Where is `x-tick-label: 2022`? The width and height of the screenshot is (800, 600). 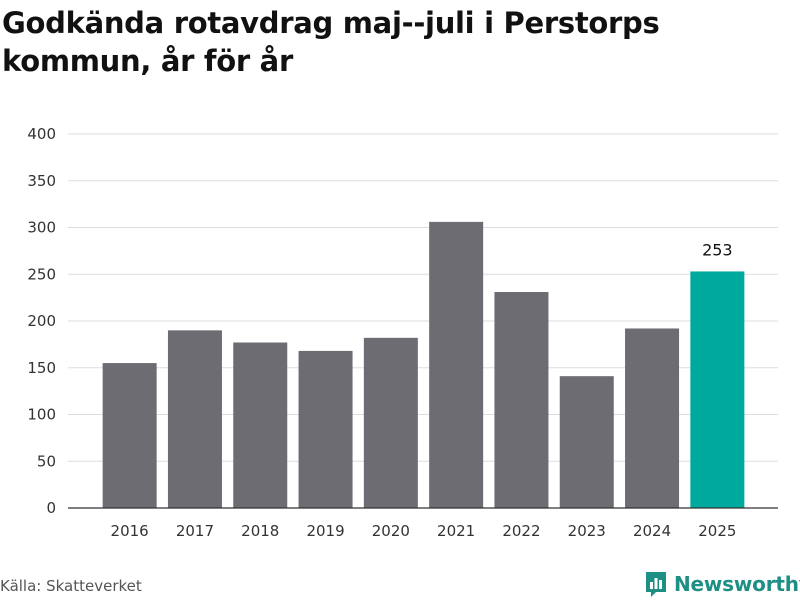
x-tick-label: 2022 is located at coordinates (521, 531).